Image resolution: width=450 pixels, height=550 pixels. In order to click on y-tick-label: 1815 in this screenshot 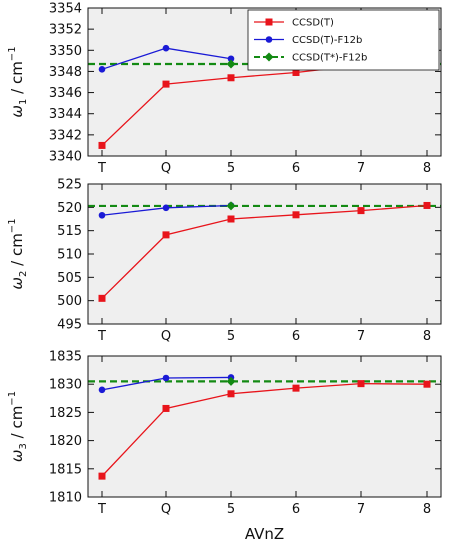, I will do `click(65, 469)`.